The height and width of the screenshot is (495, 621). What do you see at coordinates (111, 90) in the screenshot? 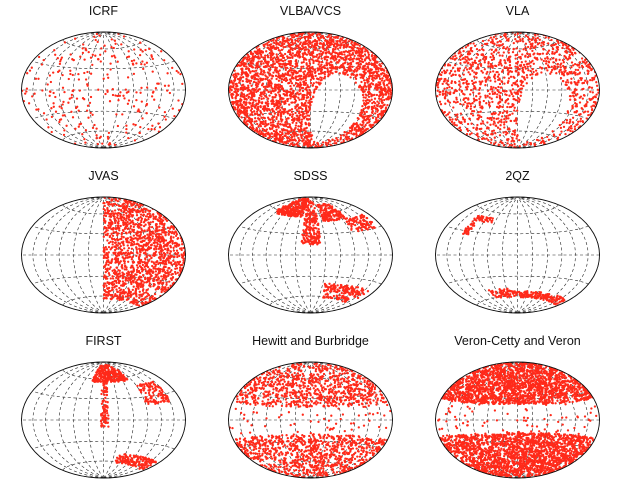
I see `longitude-line` at bounding box center [111, 90].